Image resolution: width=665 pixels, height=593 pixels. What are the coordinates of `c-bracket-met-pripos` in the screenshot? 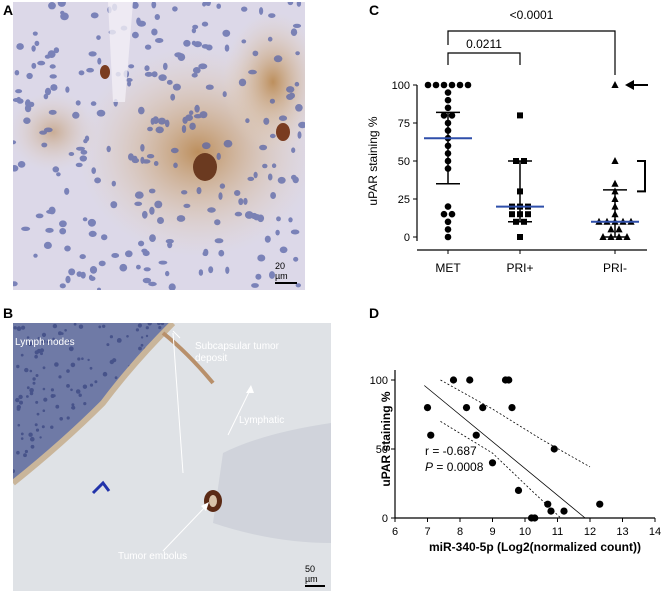 It's located at (484, 58).